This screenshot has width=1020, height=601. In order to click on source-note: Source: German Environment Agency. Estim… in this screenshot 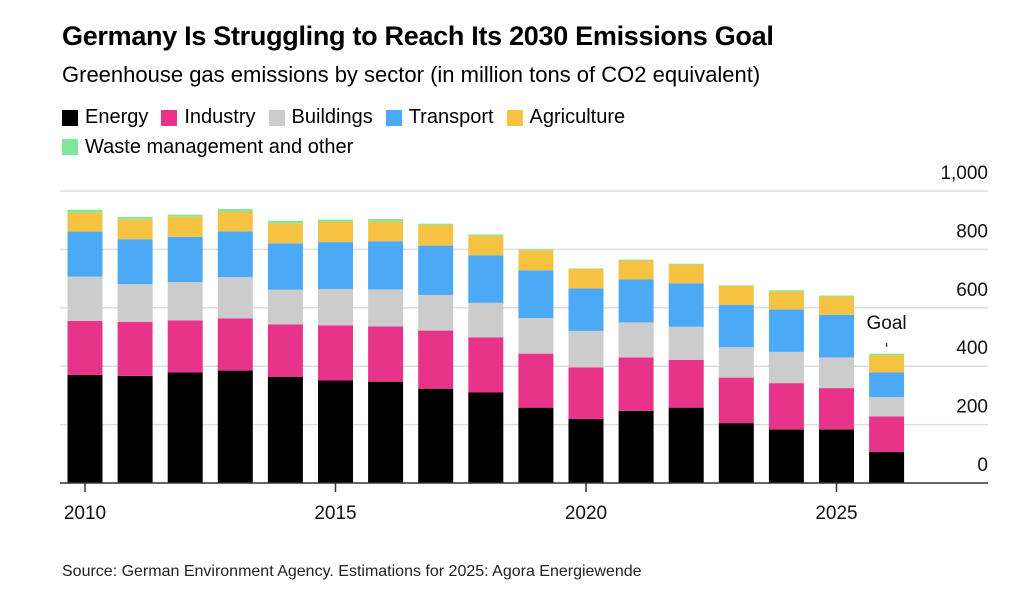, I will do `click(352, 571)`.